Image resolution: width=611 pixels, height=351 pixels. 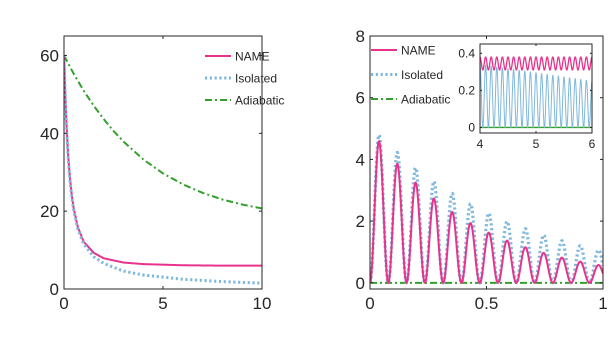 What do you see at coordinates (360, 36) in the screenshot?
I see `right-y-tick-label: 8` at bounding box center [360, 36].